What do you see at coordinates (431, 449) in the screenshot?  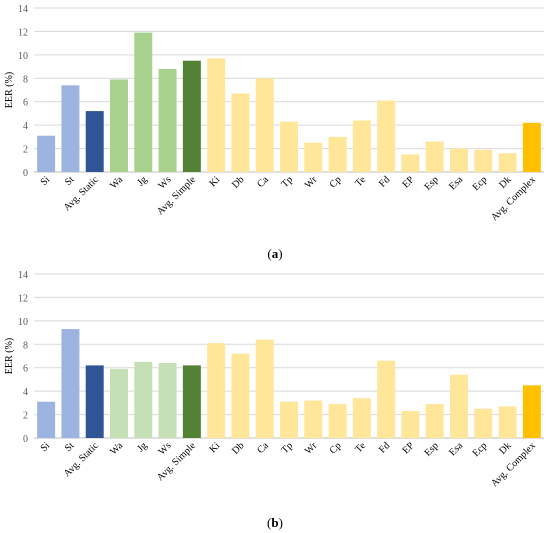 I see `x-tick-label: Esp` at bounding box center [431, 449].